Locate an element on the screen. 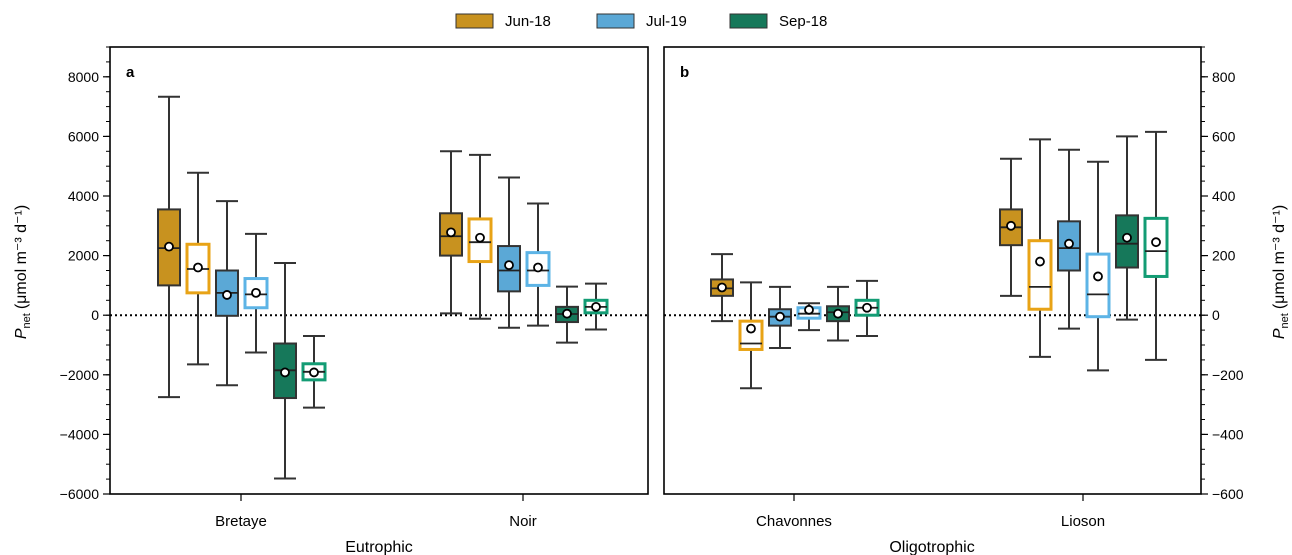 Image resolution: width=1292 pixels, height=555 pixels. y-label-unit-right: (μmol m⁻³ d⁻¹) is located at coordinates (1279, 257).